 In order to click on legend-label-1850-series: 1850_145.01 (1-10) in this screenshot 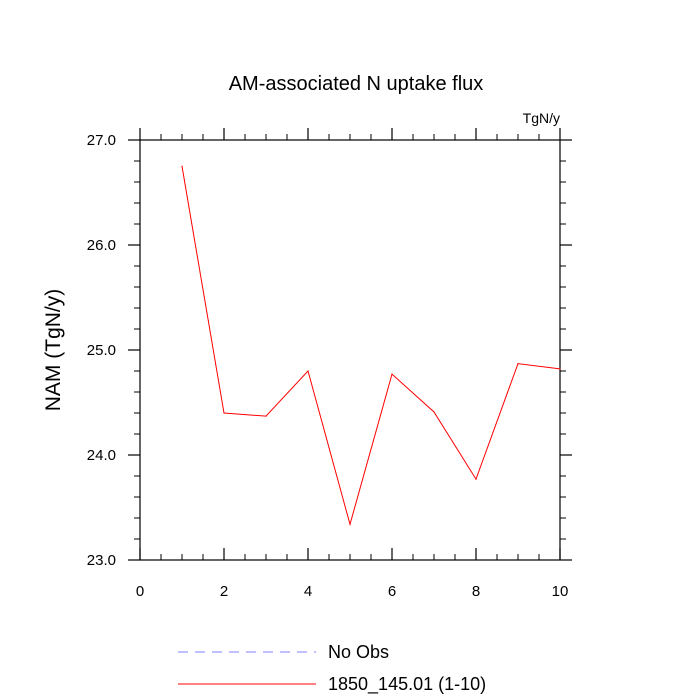, I will do `click(407, 684)`.